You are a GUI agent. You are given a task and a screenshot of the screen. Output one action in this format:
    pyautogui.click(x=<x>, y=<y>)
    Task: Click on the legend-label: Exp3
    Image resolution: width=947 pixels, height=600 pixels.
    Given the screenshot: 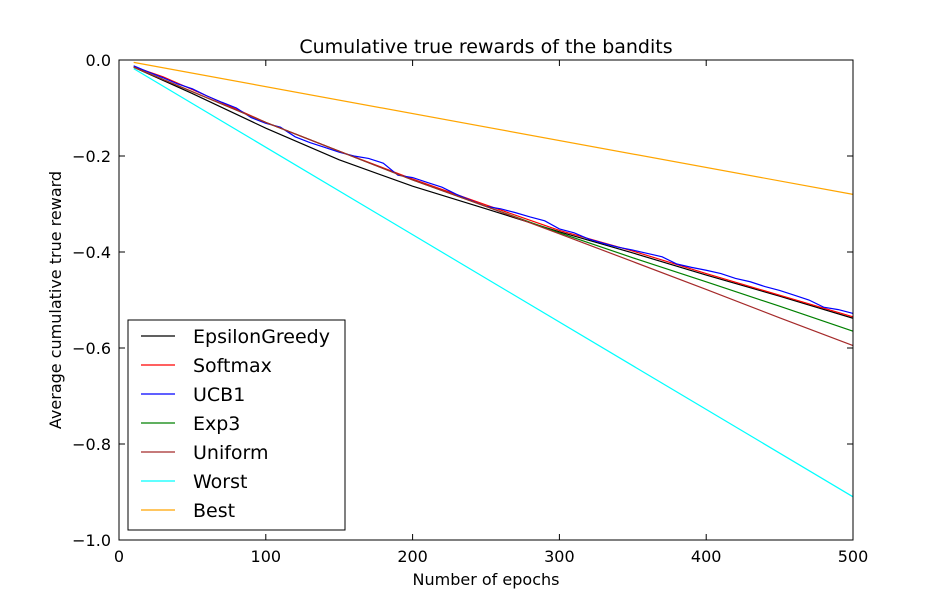 What is the action you would take?
    pyautogui.click(x=216, y=424)
    